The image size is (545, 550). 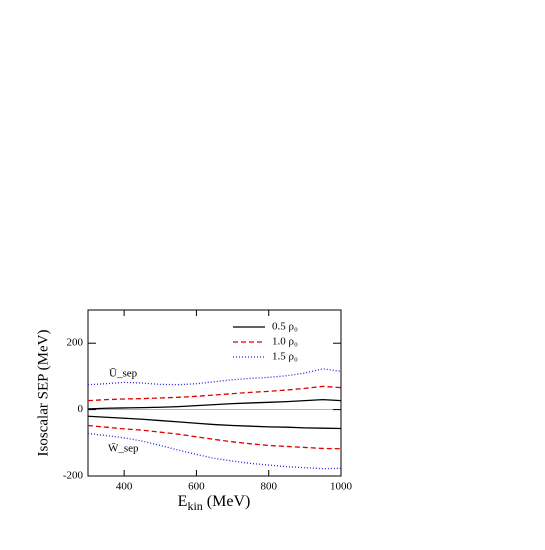 I want to click on y-tick-label: 0, so click(x=81, y=409).